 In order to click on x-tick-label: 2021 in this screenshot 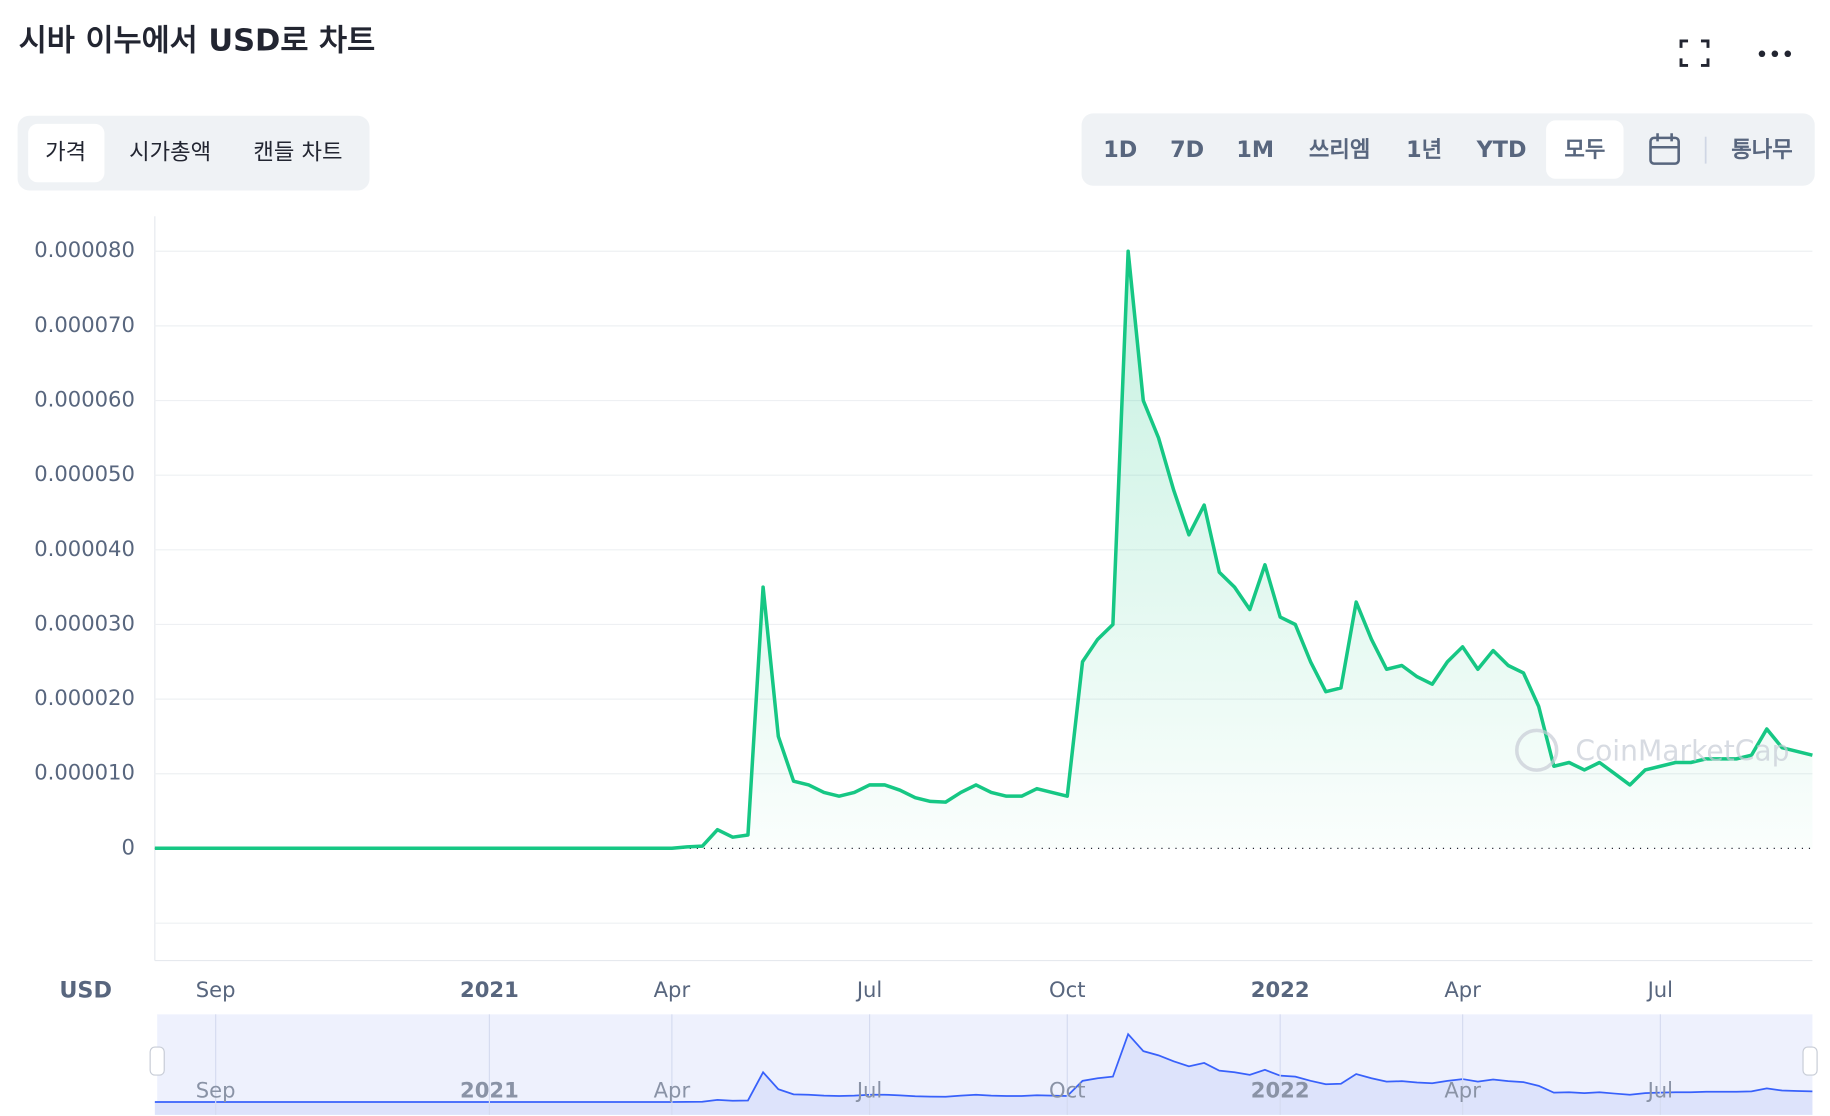, I will do `click(489, 989)`.